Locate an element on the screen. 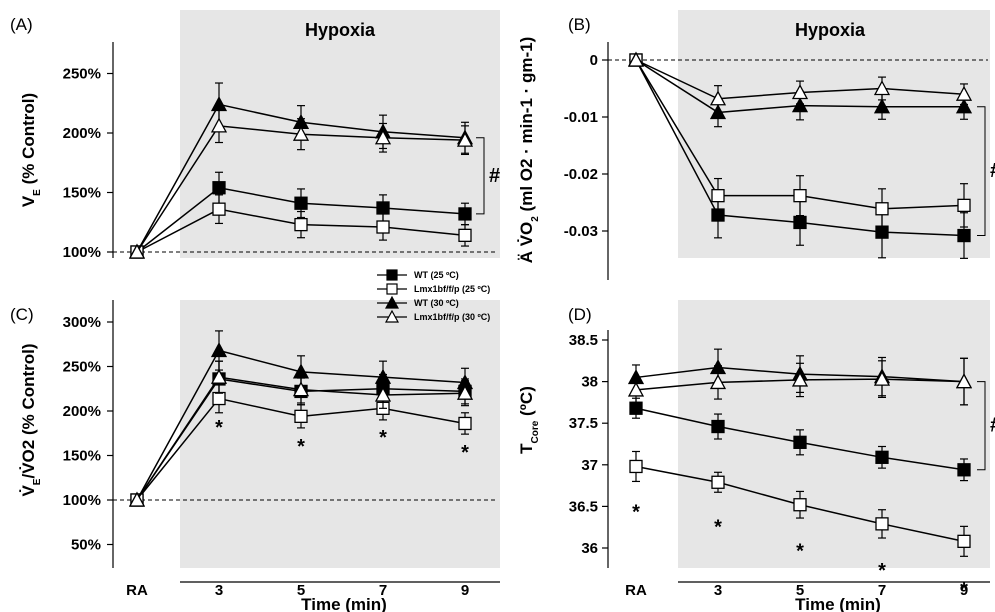  y-tick-label: 250% is located at coordinates (82, 74).